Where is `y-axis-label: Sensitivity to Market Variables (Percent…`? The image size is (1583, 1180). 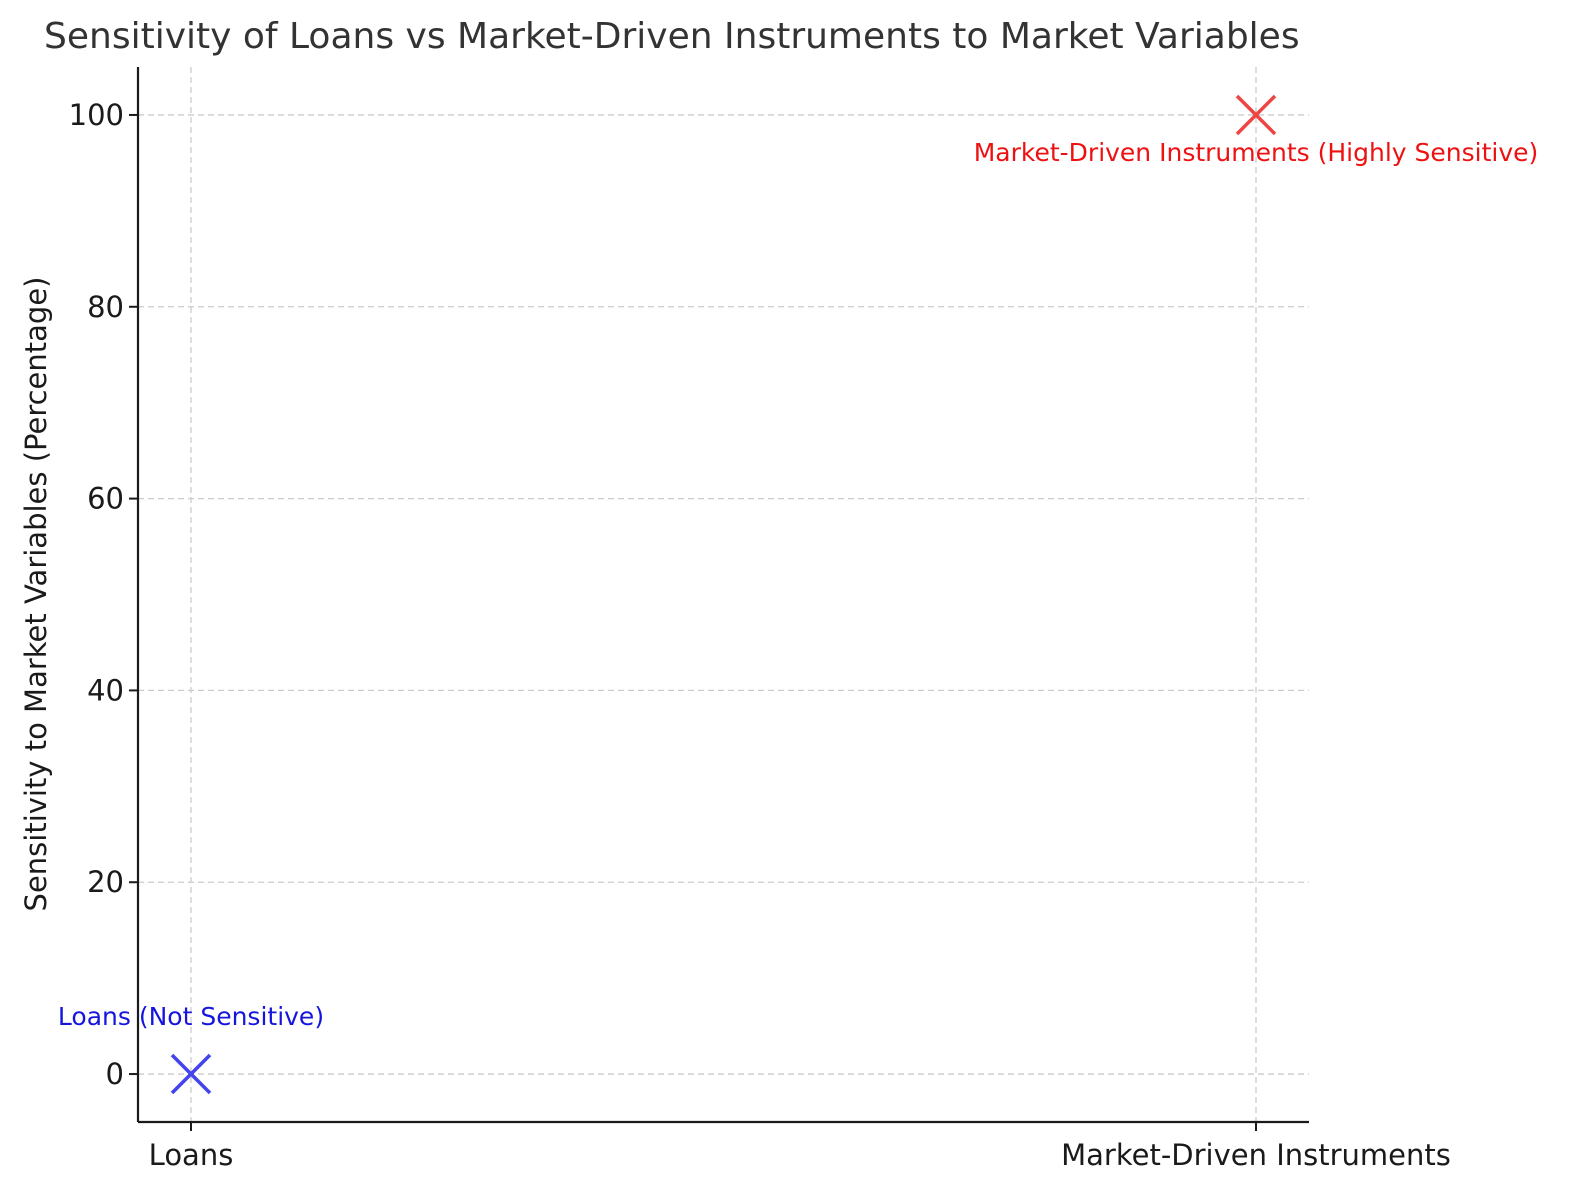
y-axis-label: Sensitivity to Market Variables (Percent… is located at coordinates (36, 594).